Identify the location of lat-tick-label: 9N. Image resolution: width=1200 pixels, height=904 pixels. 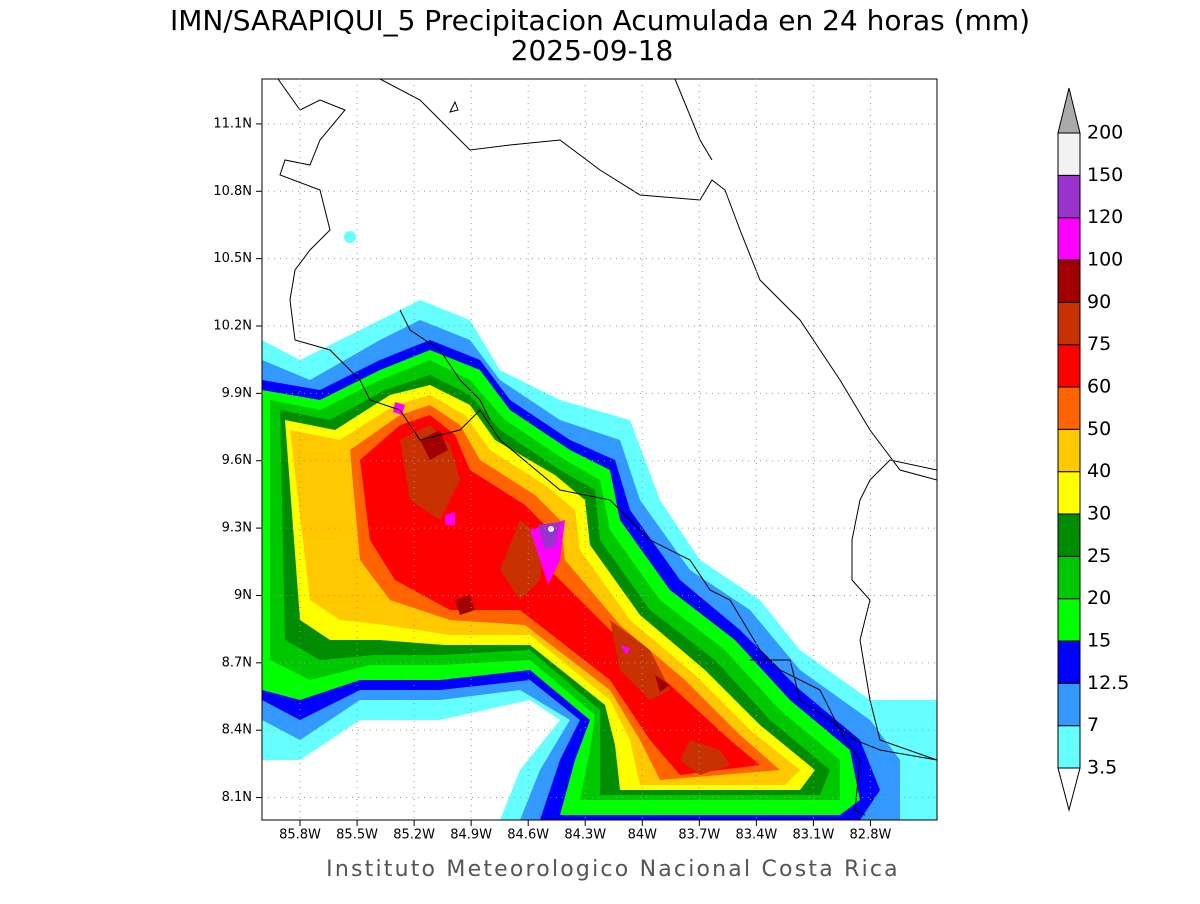
(243, 595).